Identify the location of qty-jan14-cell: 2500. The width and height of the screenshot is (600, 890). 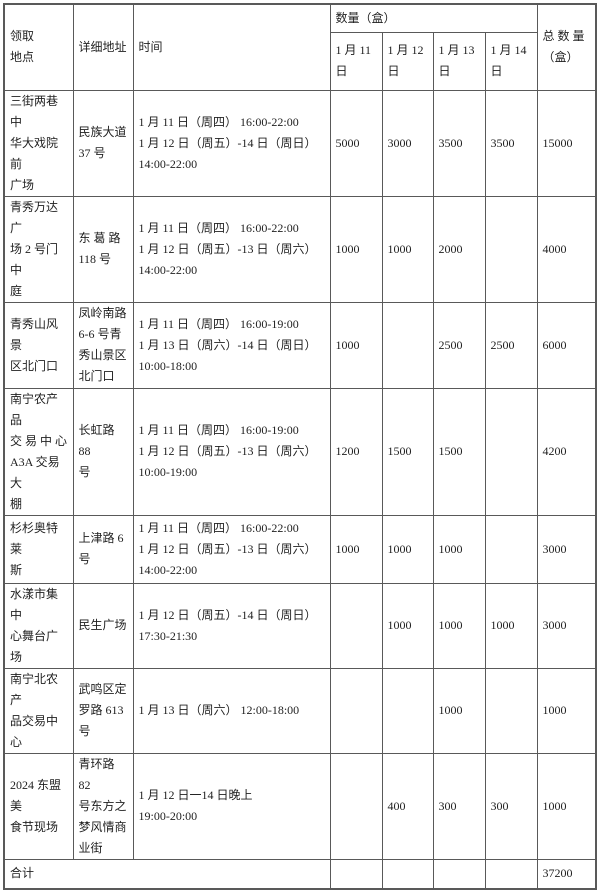
(511, 345).